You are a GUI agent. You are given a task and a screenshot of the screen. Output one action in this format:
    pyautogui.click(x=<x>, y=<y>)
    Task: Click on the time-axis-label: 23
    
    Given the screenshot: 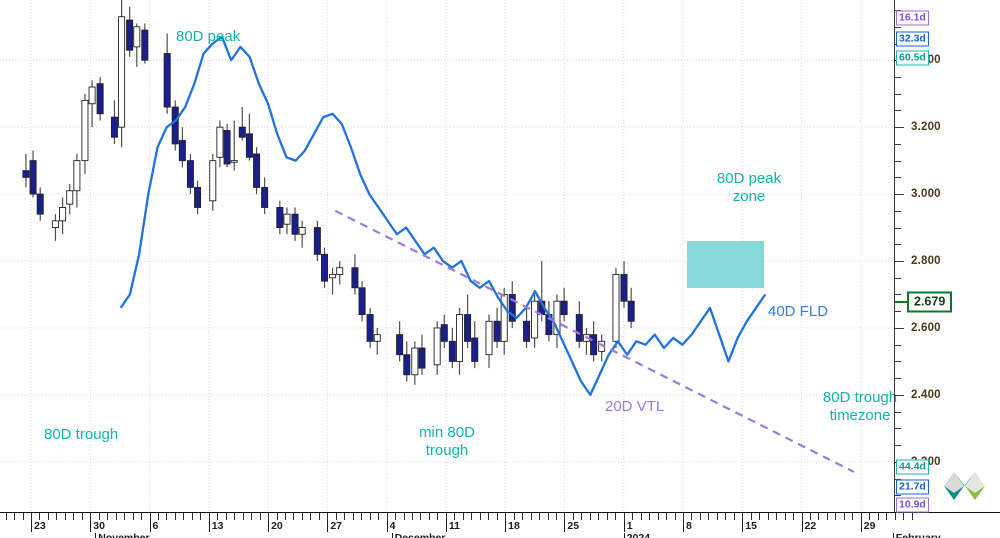 What is the action you would take?
    pyautogui.click(x=38, y=526)
    